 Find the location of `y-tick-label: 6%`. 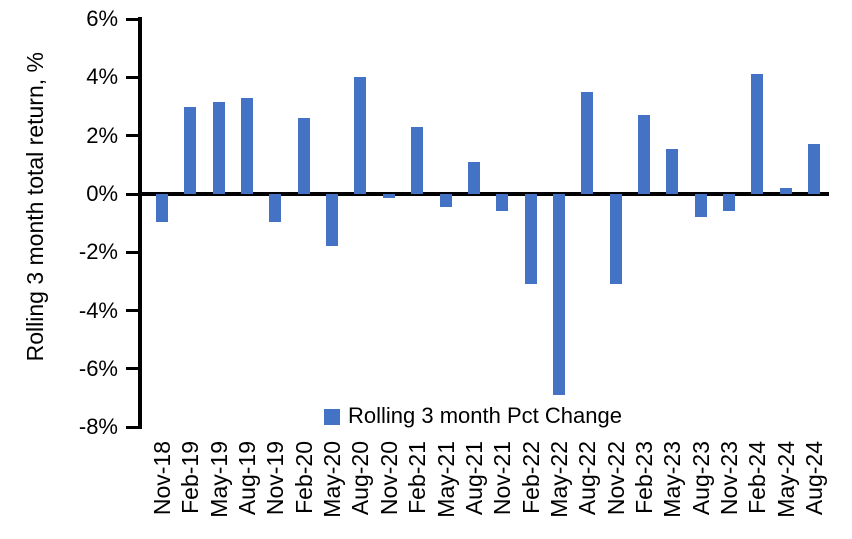

y-tick-label: 6% is located at coordinates (102, 19).